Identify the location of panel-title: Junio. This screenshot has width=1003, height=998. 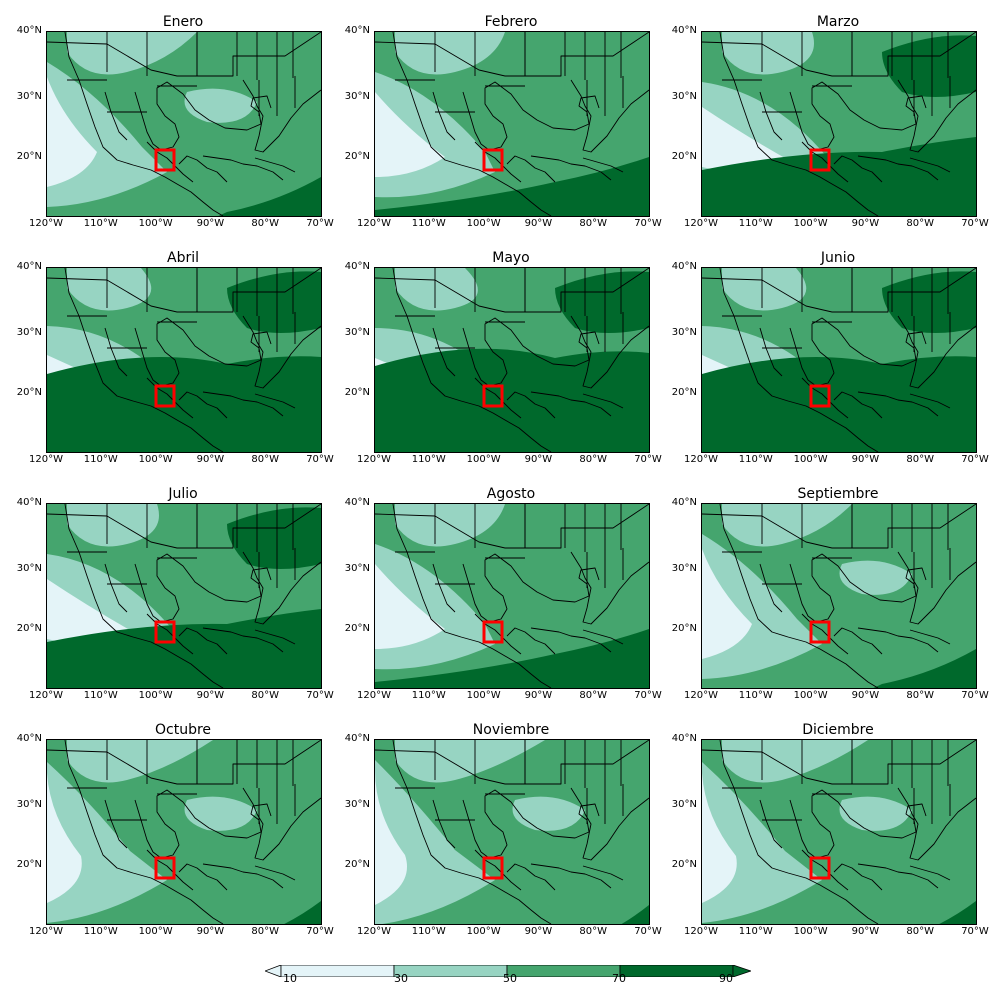
(838, 258).